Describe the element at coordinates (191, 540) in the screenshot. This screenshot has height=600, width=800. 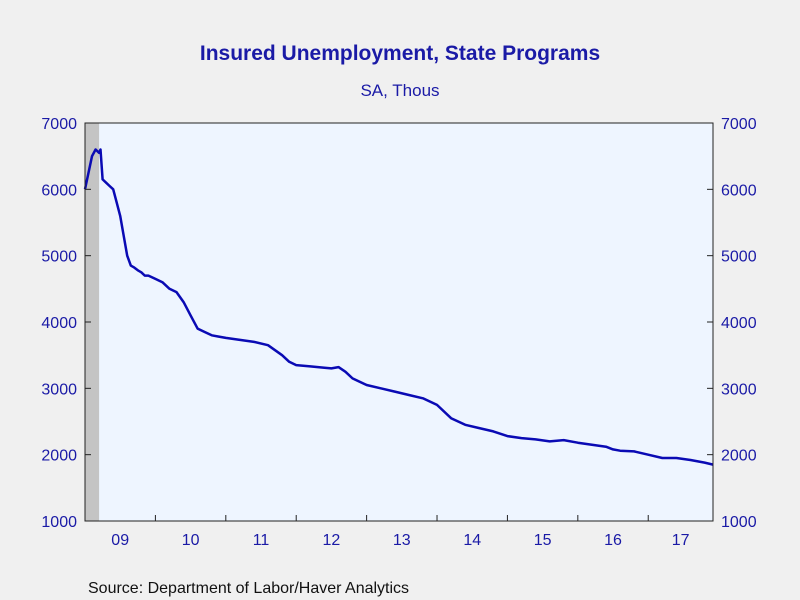
I see `x-tick-label: 10` at that location.